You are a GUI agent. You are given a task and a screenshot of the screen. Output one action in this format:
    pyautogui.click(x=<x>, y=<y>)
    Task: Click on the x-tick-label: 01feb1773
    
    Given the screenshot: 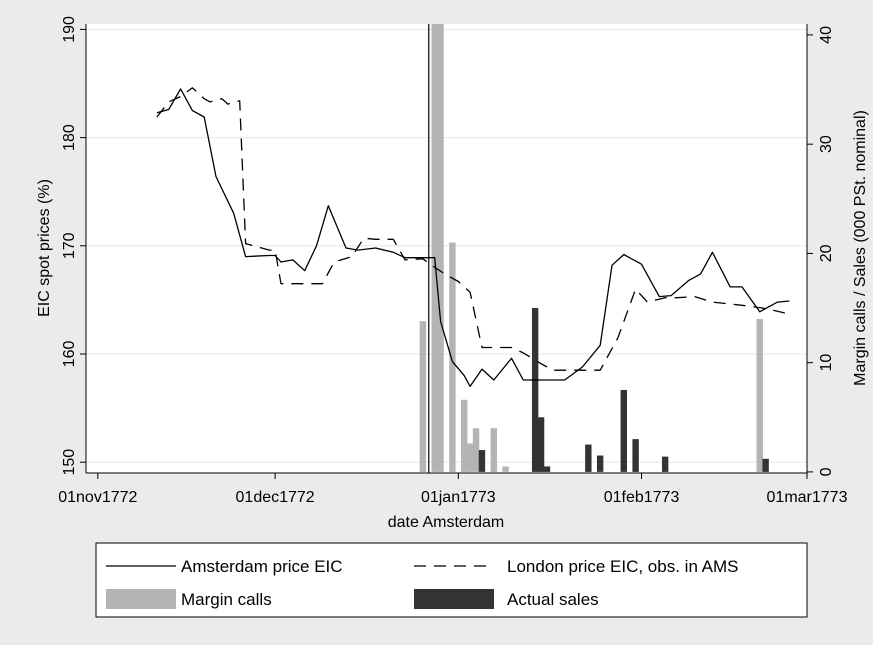 What is the action you would take?
    pyautogui.click(x=642, y=497)
    